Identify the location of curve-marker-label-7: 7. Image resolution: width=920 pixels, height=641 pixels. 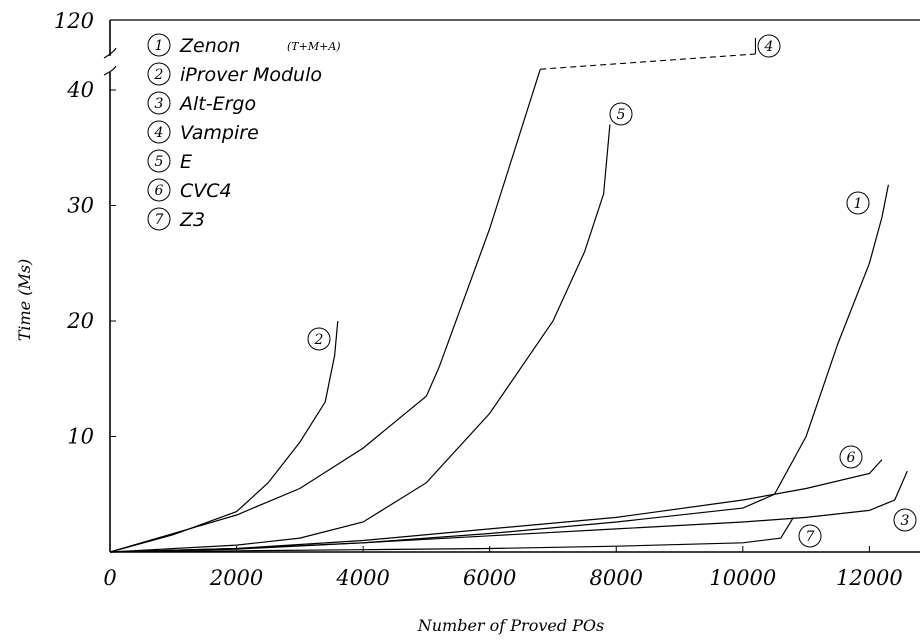
(810, 537).